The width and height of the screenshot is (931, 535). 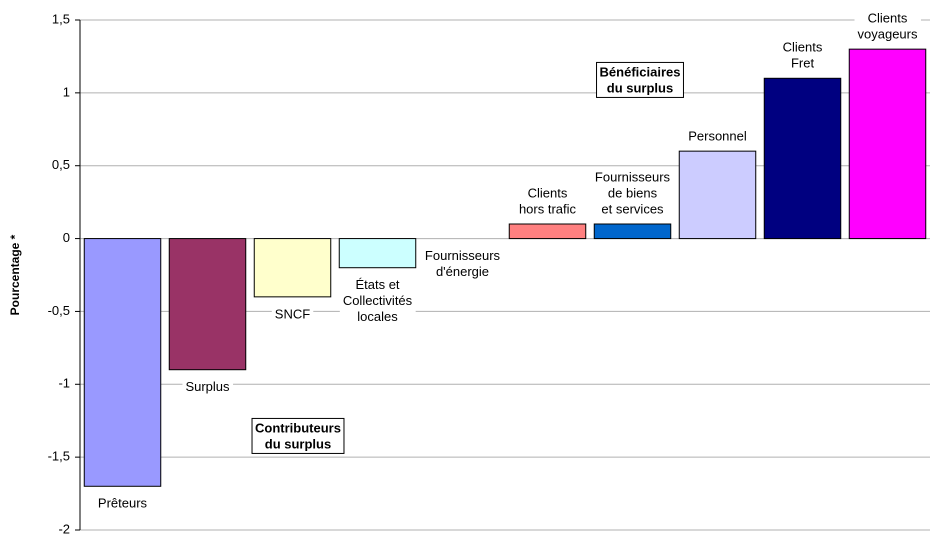 What do you see at coordinates (377, 316) in the screenshot?
I see `category-label: locales` at bounding box center [377, 316].